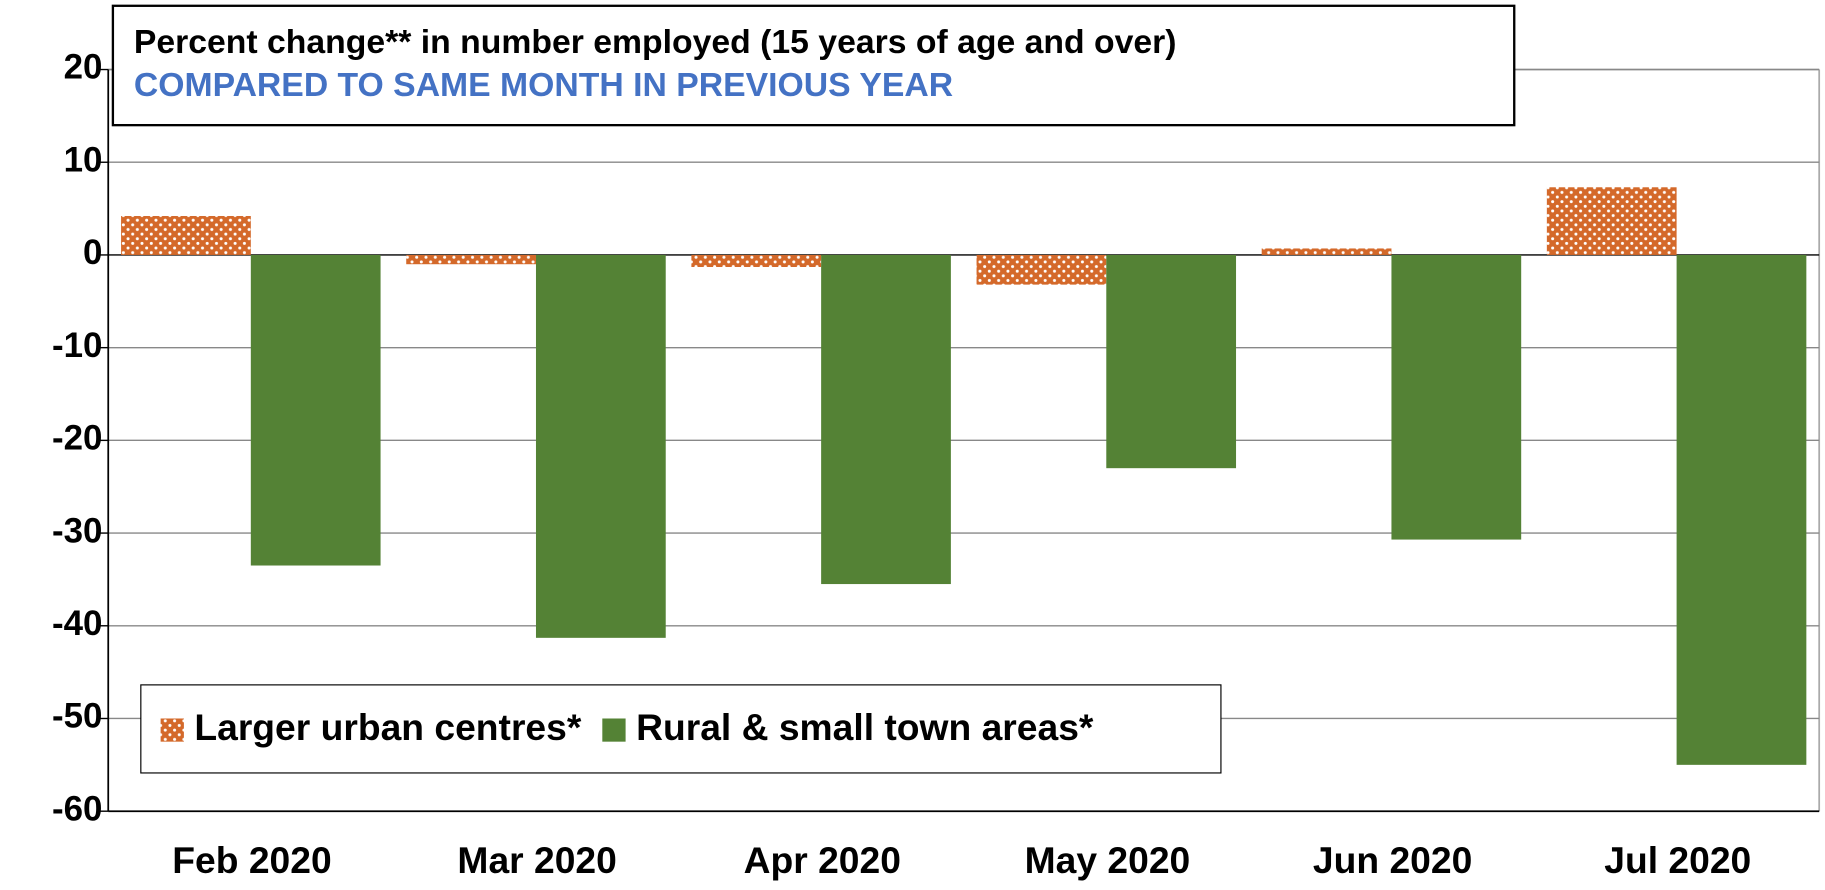  I want to click on chart-subtitle: COMPARED TO SAME MONTH IN PREVIOUS YEAR, so click(543, 85).